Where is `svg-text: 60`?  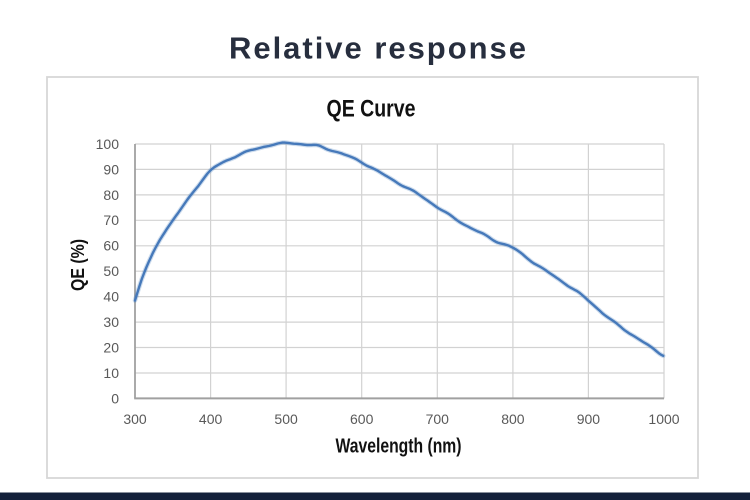 svg-text: 60 is located at coordinates (111, 246).